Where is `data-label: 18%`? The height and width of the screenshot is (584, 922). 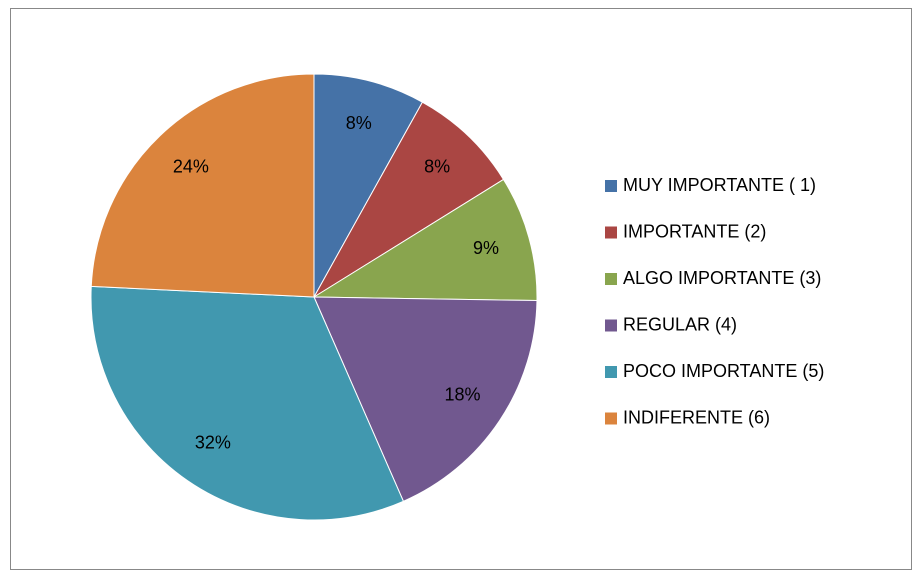
data-label: 18% is located at coordinates (463, 395).